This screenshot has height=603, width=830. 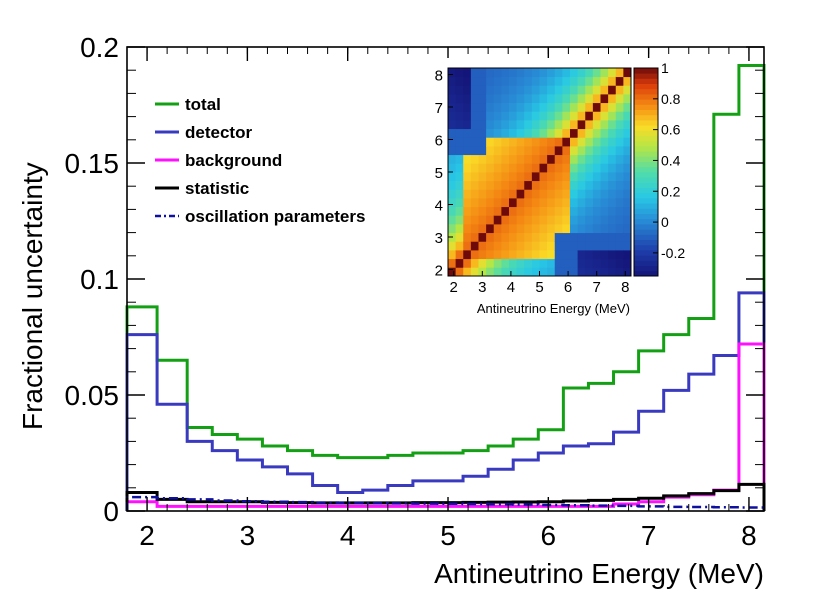 What do you see at coordinates (439, 238) in the screenshot?
I see `heatmap-y-tick-label: 3` at bounding box center [439, 238].